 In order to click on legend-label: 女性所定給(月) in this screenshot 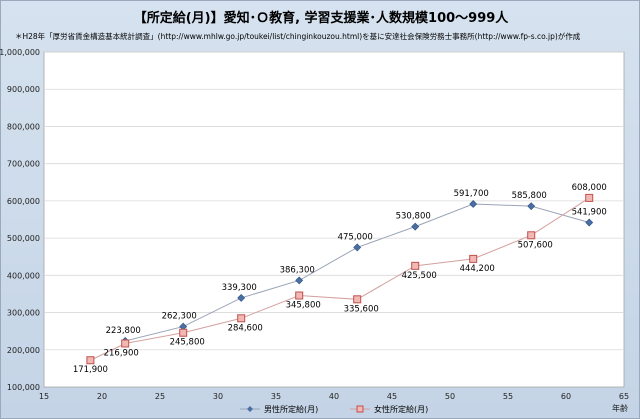, I will do `click(401, 409)`.